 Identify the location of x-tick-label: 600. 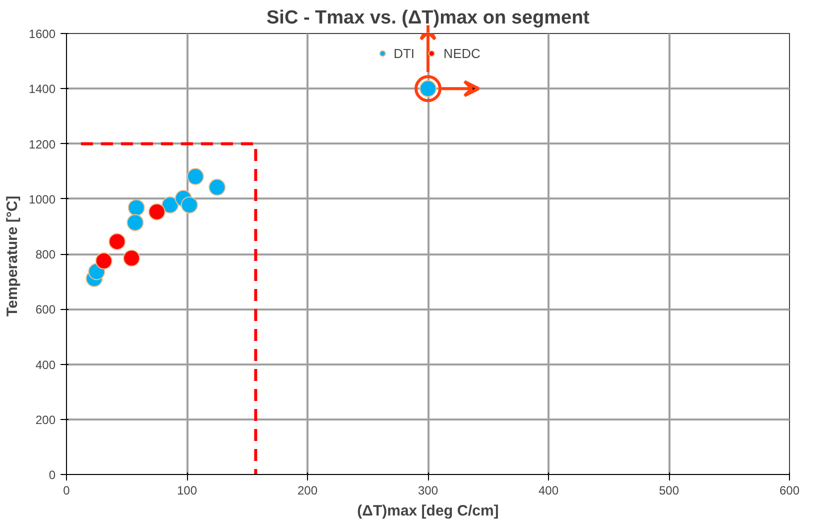
(789, 491).